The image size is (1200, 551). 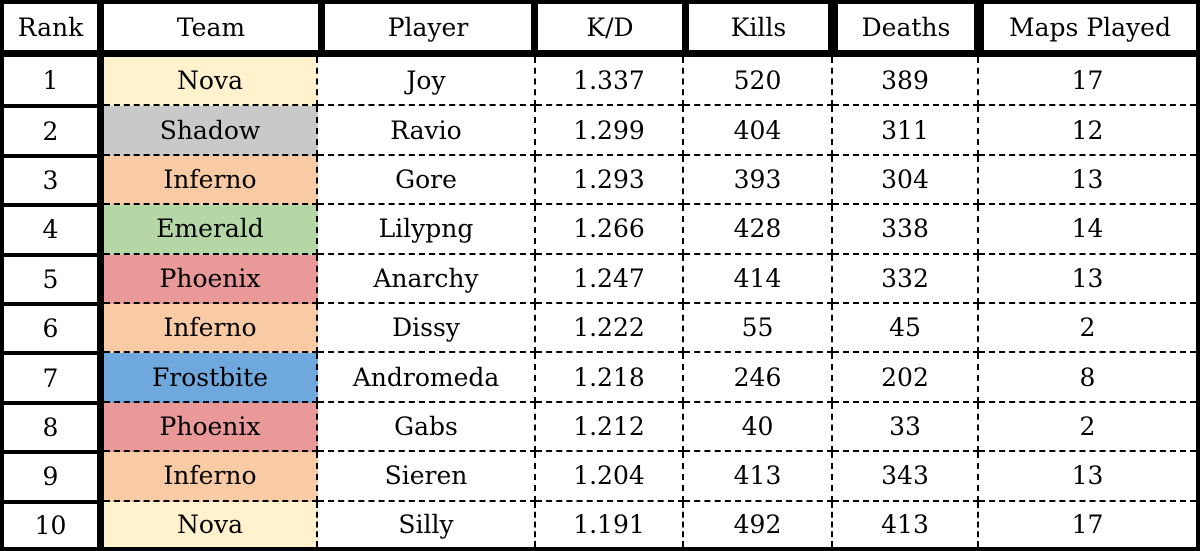 I want to click on cell-deaths: 343, so click(x=906, y=477).